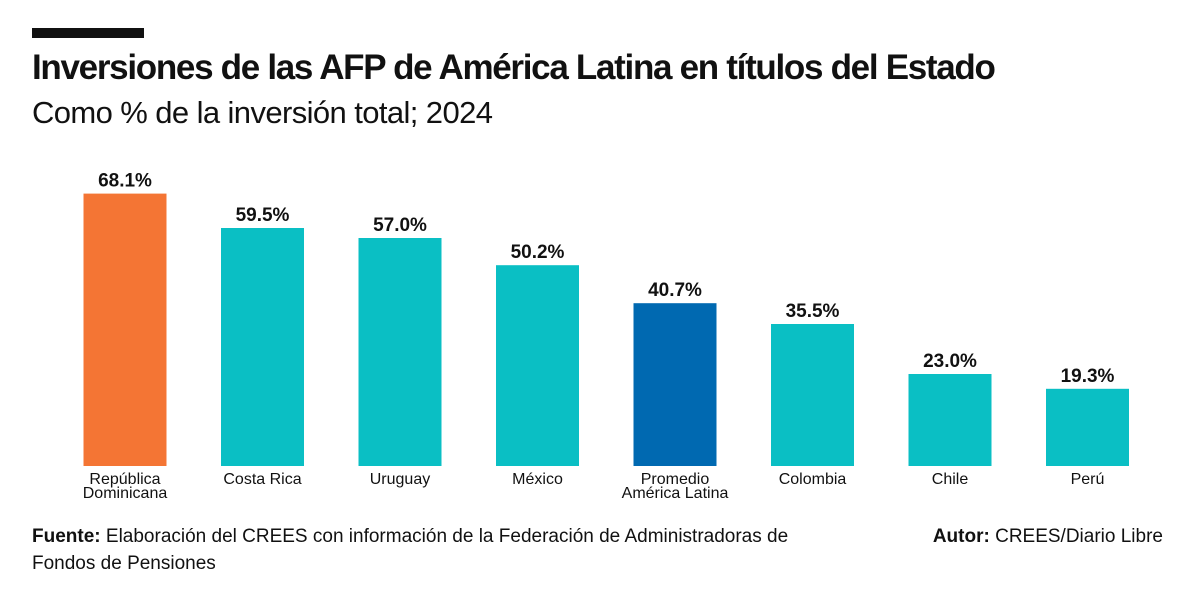  Describe the element at coordinates (400, 225) in the screenshot. I see `bar-value-label: 57.0%` at that location.